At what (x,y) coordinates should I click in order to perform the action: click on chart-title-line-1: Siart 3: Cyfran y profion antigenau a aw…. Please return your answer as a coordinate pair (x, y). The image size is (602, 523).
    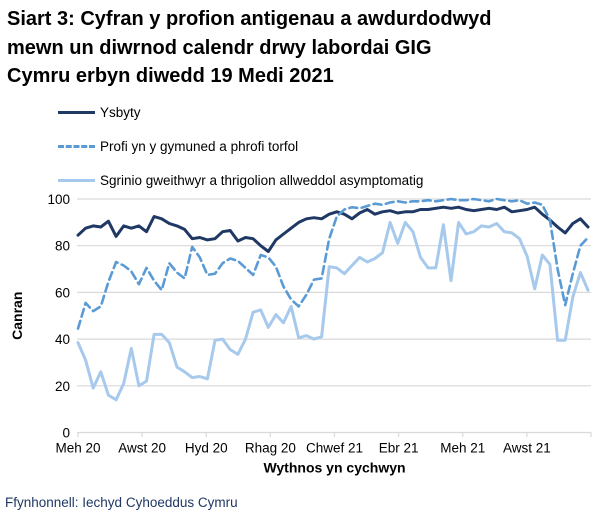
    Looking at the image, I should click on (249, 19).